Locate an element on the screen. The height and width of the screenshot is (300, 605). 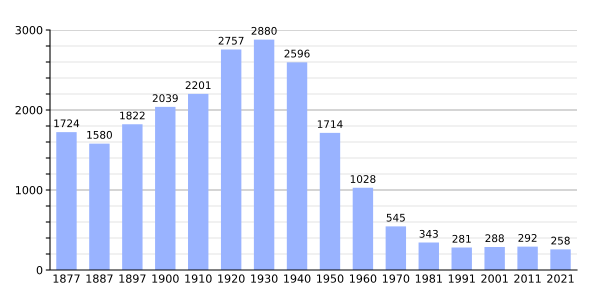
x-tick-label: 1960 is located at coordinates (363, 278).